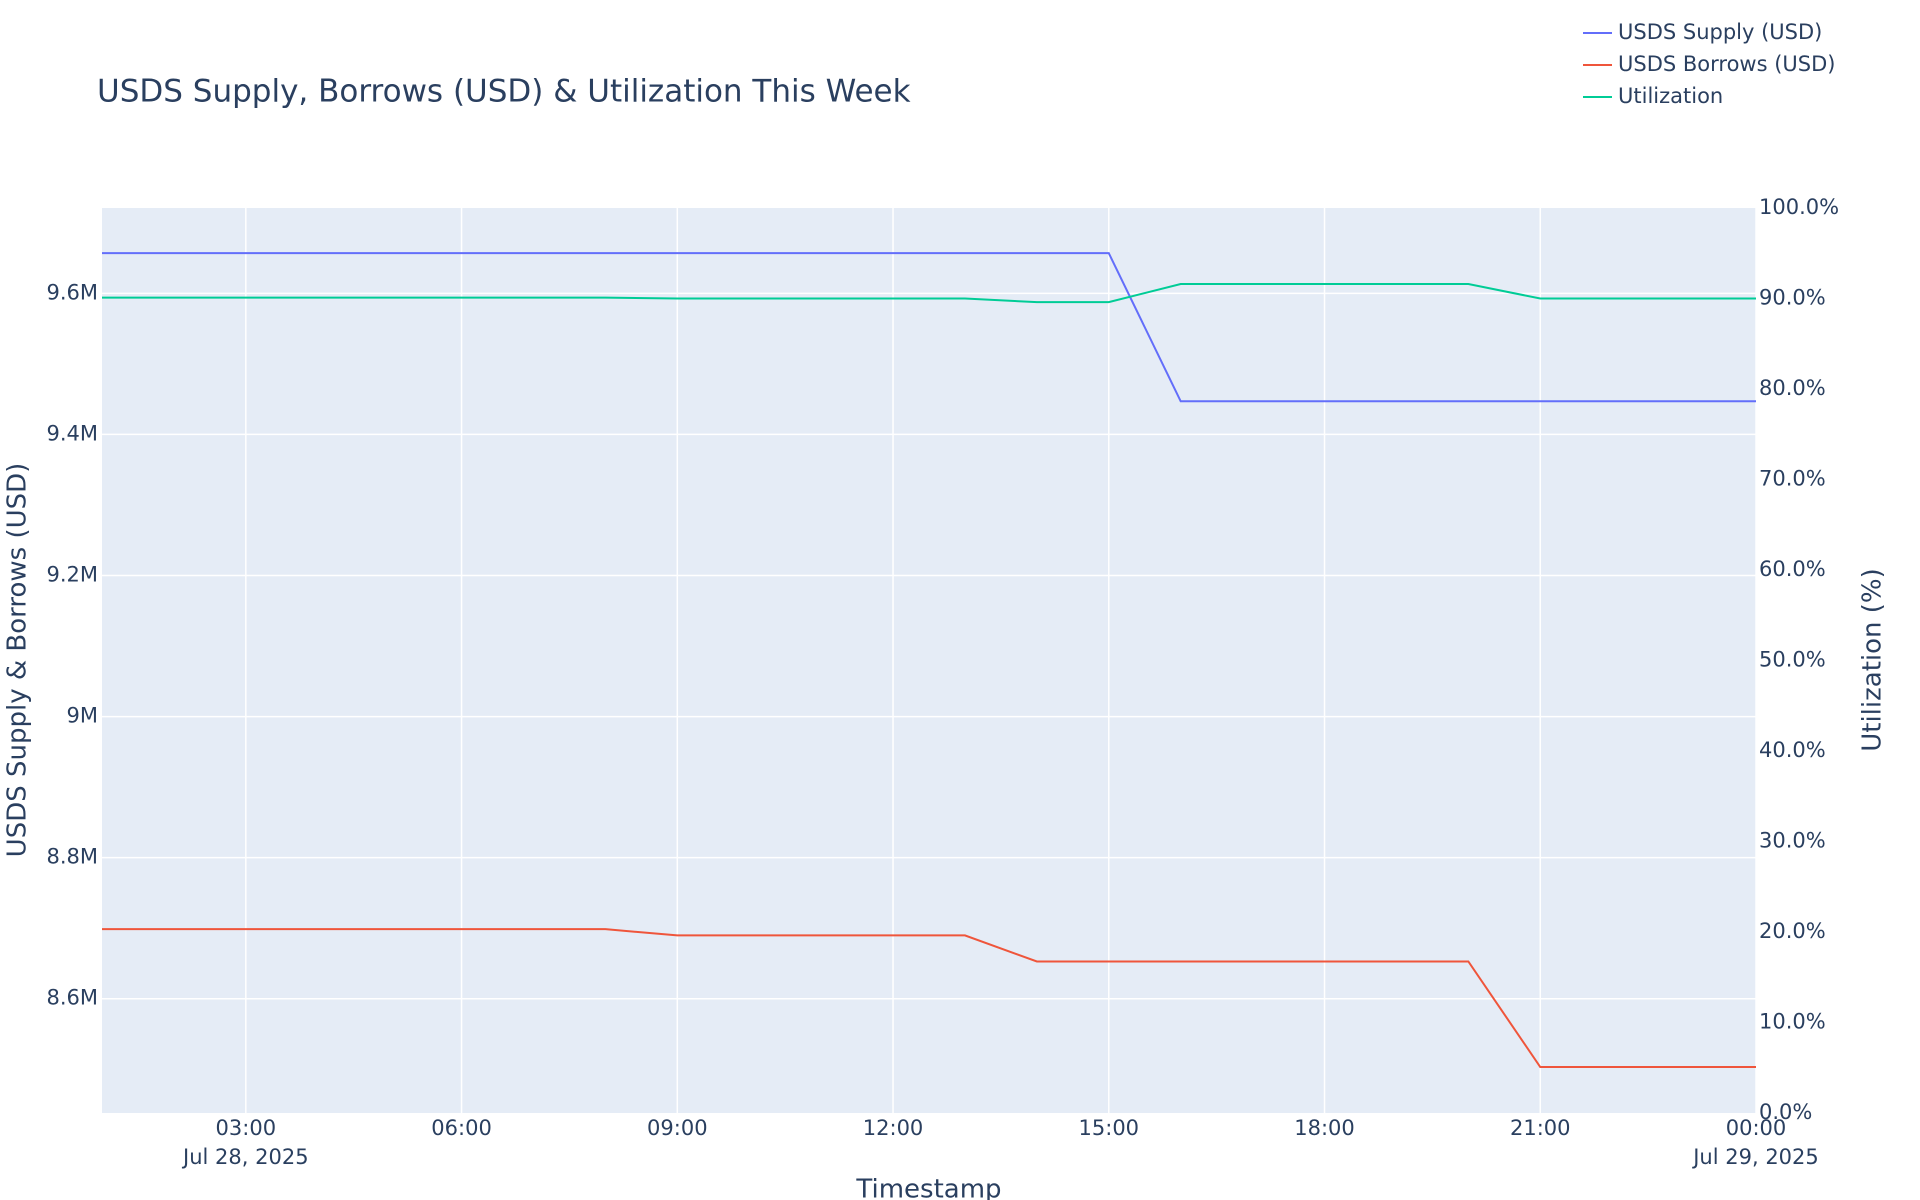  I want to click on x-tick-label: 03:00, so click(246, 1128).